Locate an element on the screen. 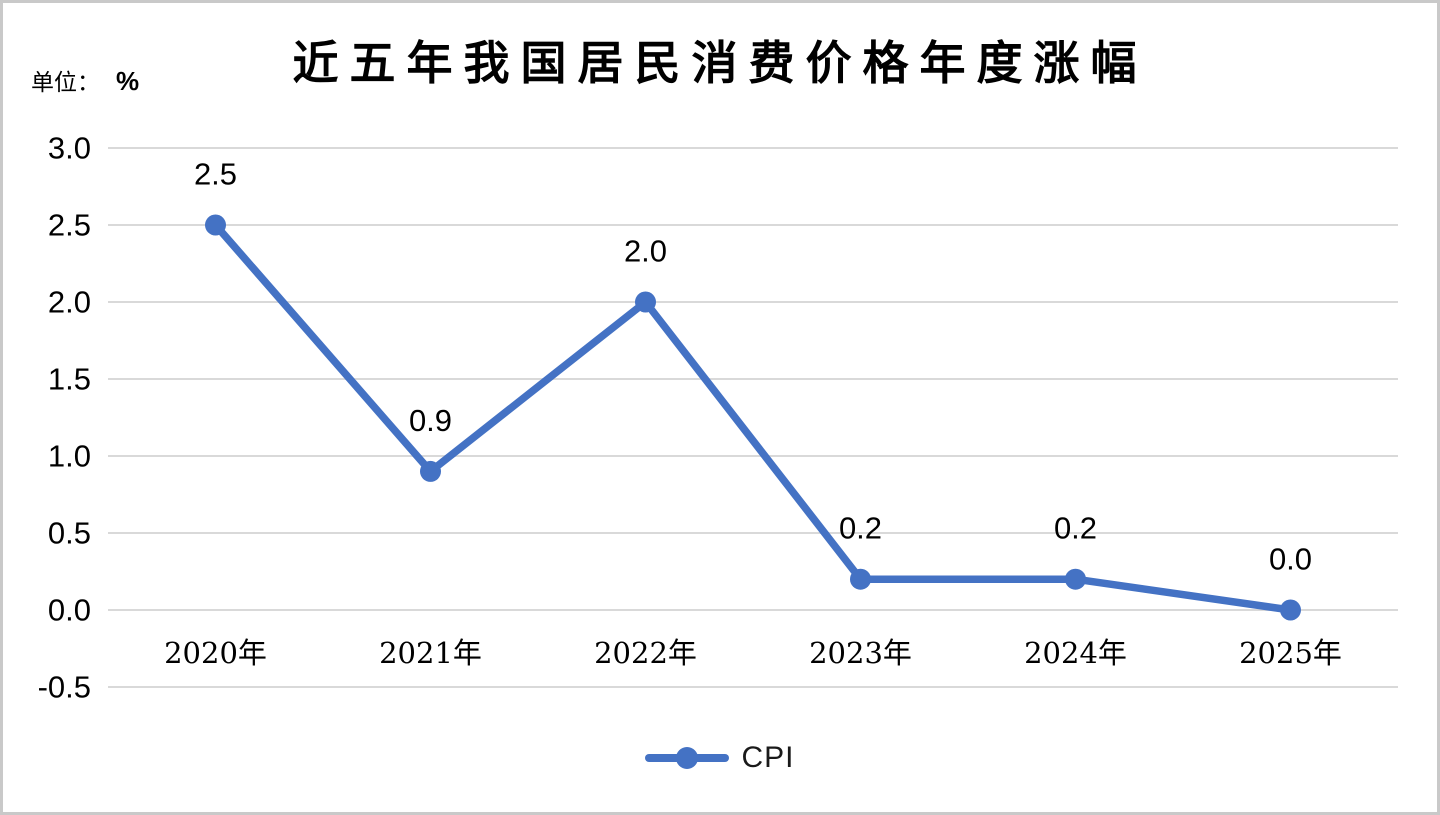 The height and width of the screenshot is (815, 1440). chart-title: 近五年我国居民消费价格年度涨幅 is located at coordinates (720, 63).